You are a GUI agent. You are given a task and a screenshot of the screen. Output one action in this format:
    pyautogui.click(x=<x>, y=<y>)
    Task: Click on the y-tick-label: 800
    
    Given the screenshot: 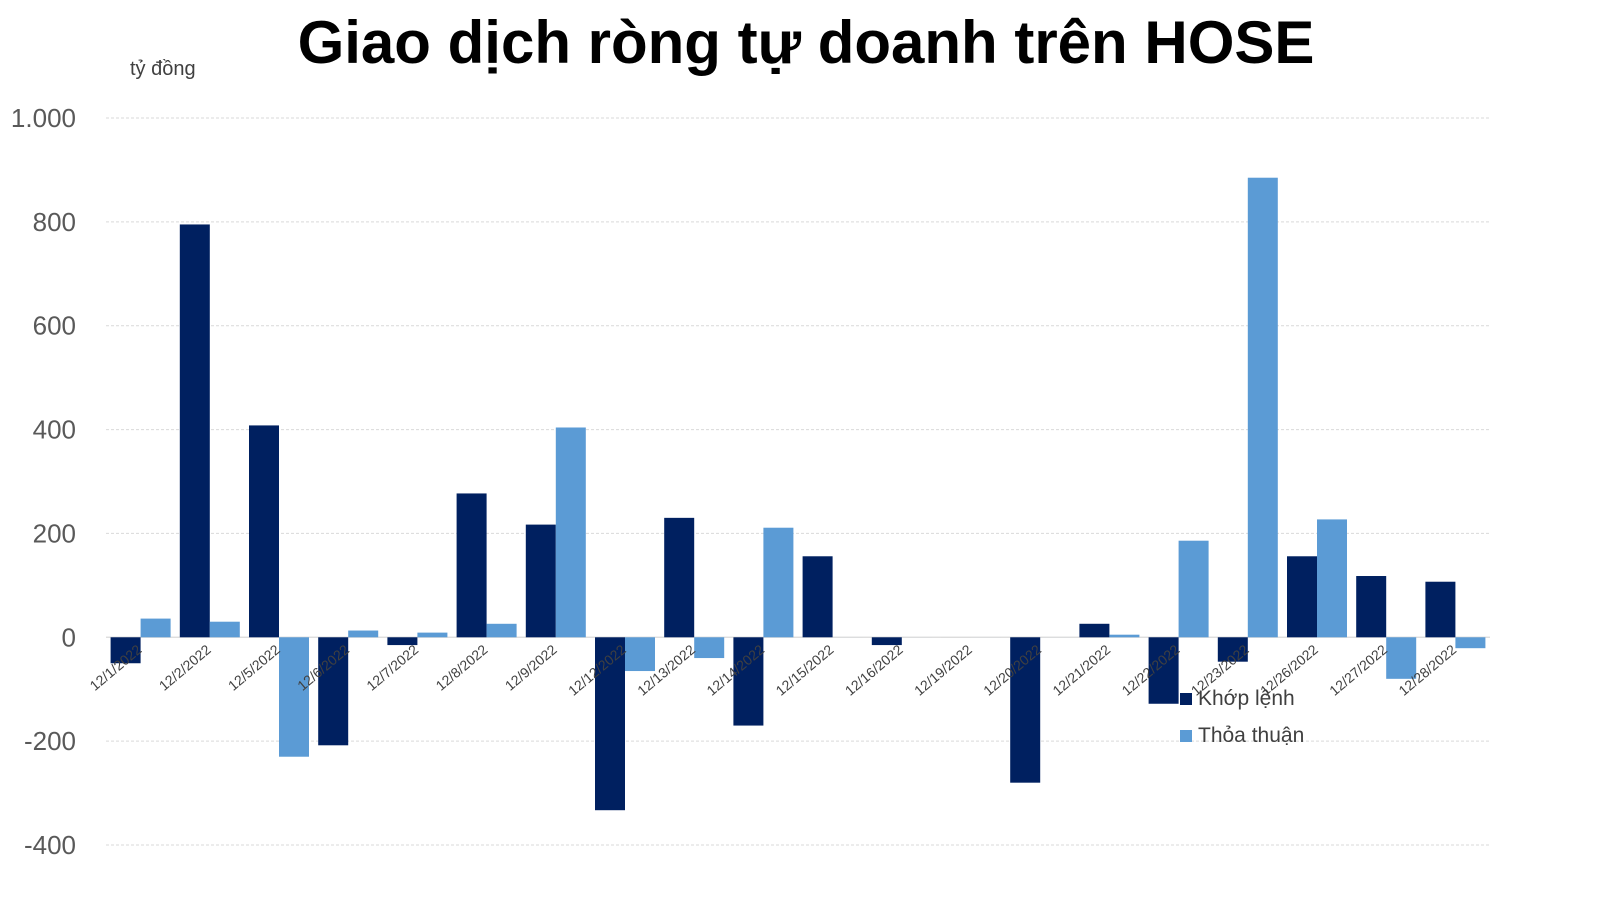 What is the action you would take?
    pyautogui.click(x=54, y=222)
    